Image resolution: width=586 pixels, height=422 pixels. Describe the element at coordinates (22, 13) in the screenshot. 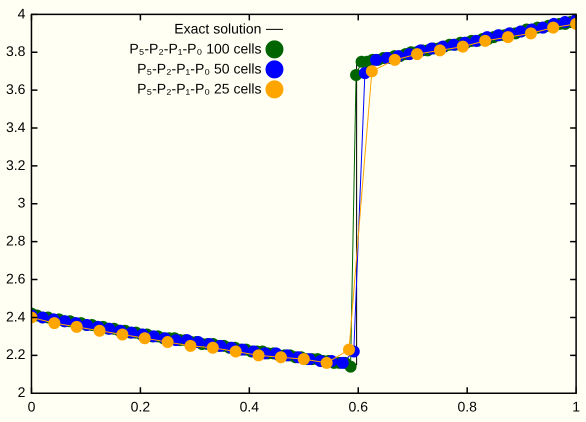

I see `y-tick-label: 4` at that location.